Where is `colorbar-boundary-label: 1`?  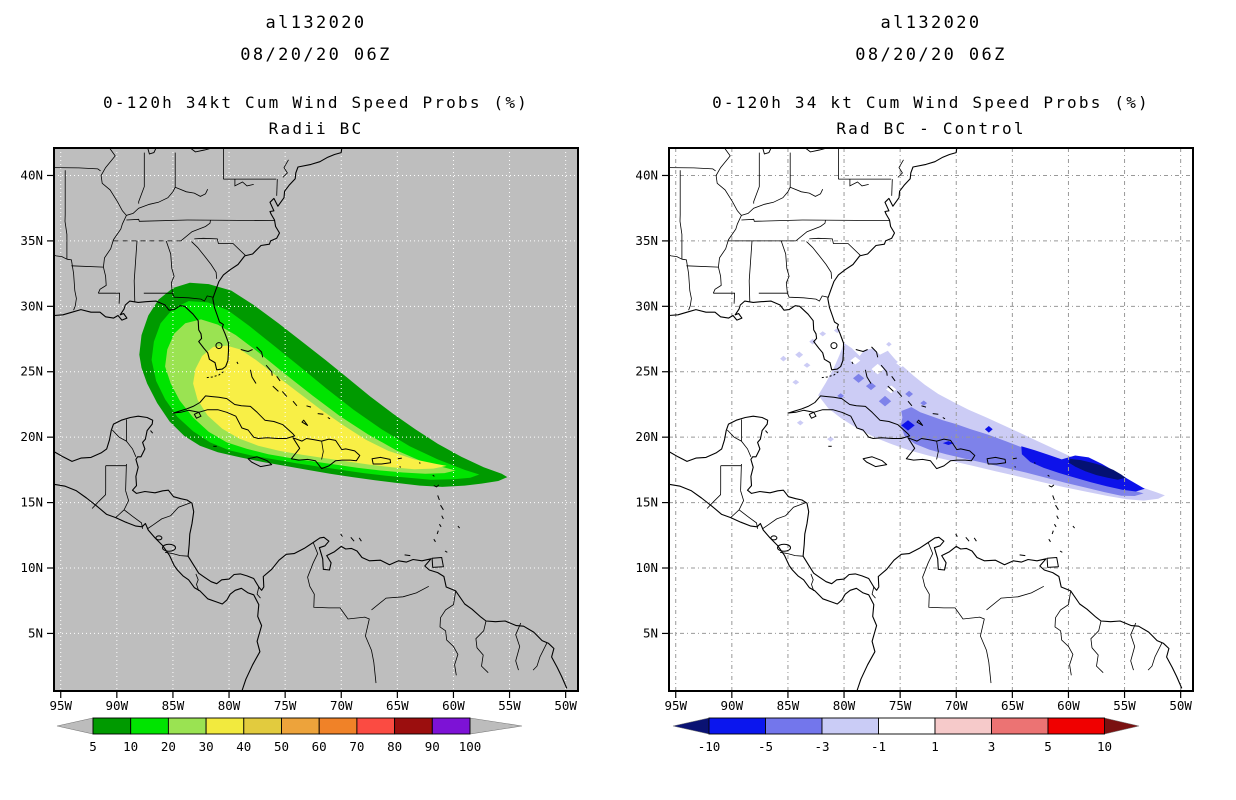
colorbar-boundary-label: 1 is located at coordinates (935, 746).